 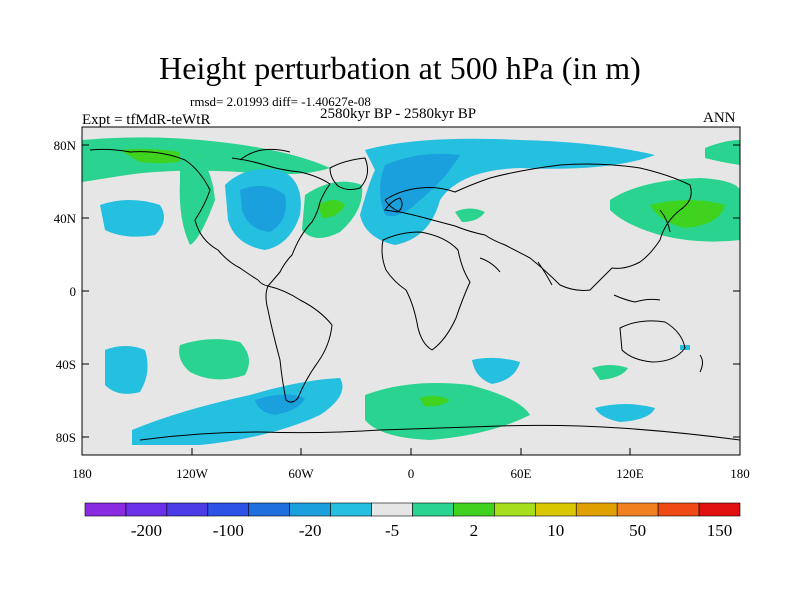 I want to click on x-tick-label: 60W, so click(x=301, y=473).